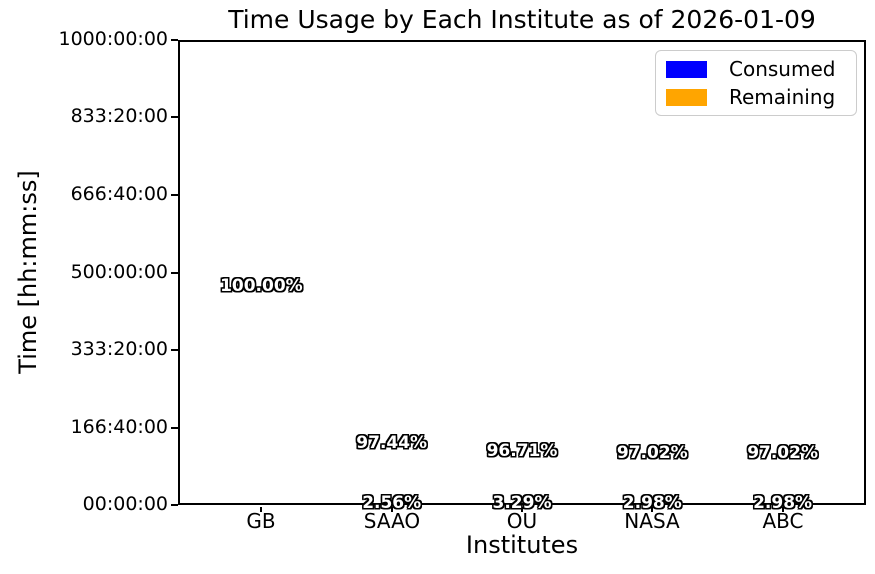 The image size is (875, 574). I want to click on bar-label-remaining-pct: 97.44%, so click(392, 443).